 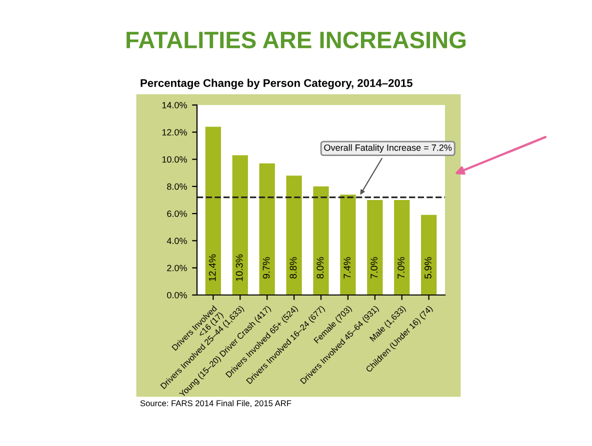 What do you see at coordinates (177, 295) in the screenshot?
I see `y-tick-label: 0.0%` at bounding box center [177, 295].